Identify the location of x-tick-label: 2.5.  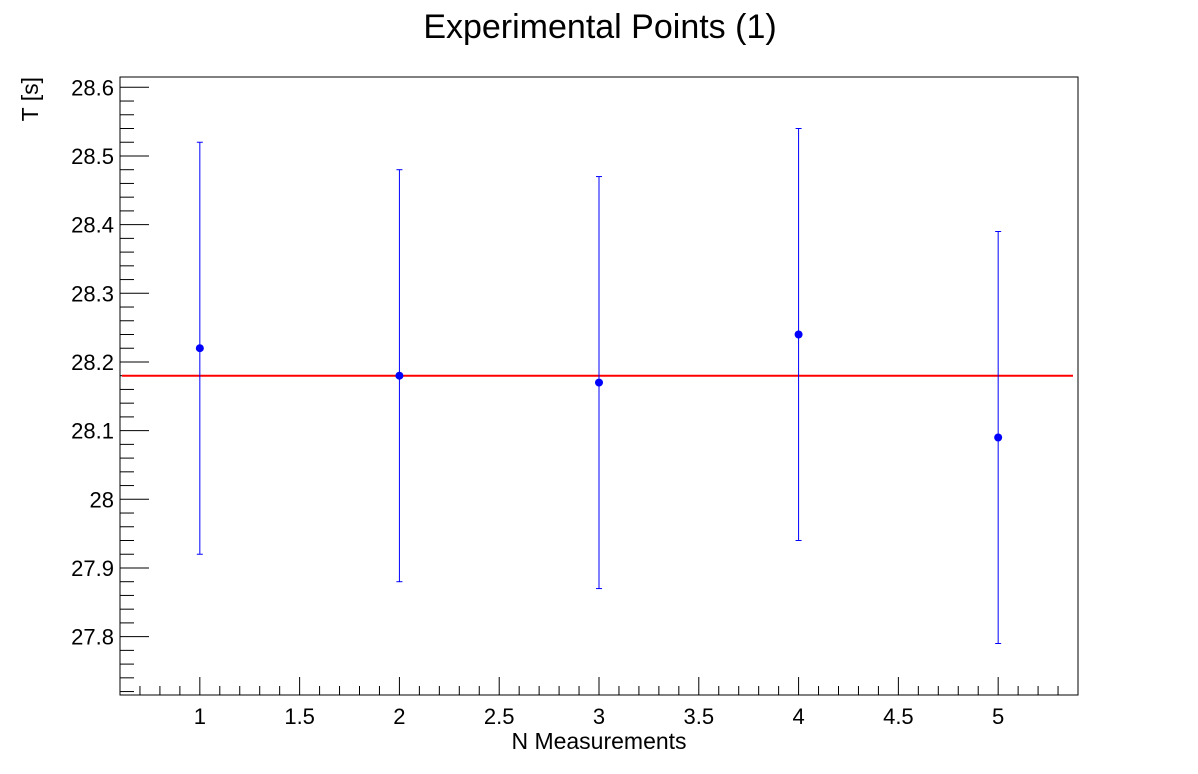
(499, 716).